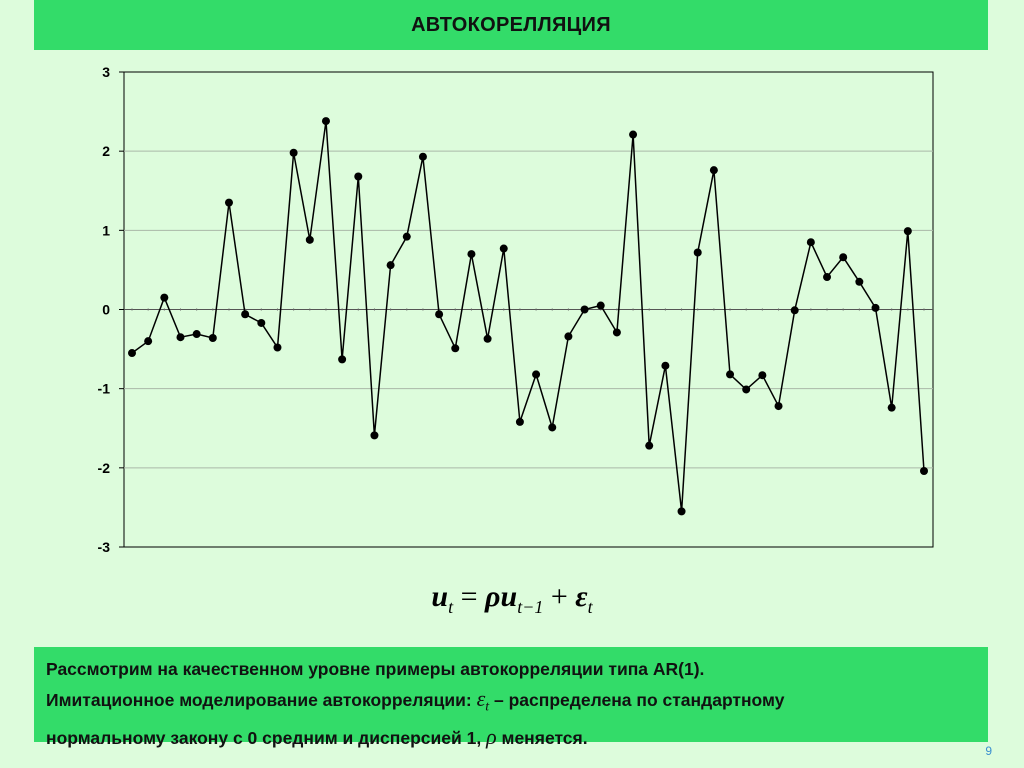 Image resolution: width=1024 pixels, height=768 pixels. I want to click on formula-sub-t: t, so click(451, 607).